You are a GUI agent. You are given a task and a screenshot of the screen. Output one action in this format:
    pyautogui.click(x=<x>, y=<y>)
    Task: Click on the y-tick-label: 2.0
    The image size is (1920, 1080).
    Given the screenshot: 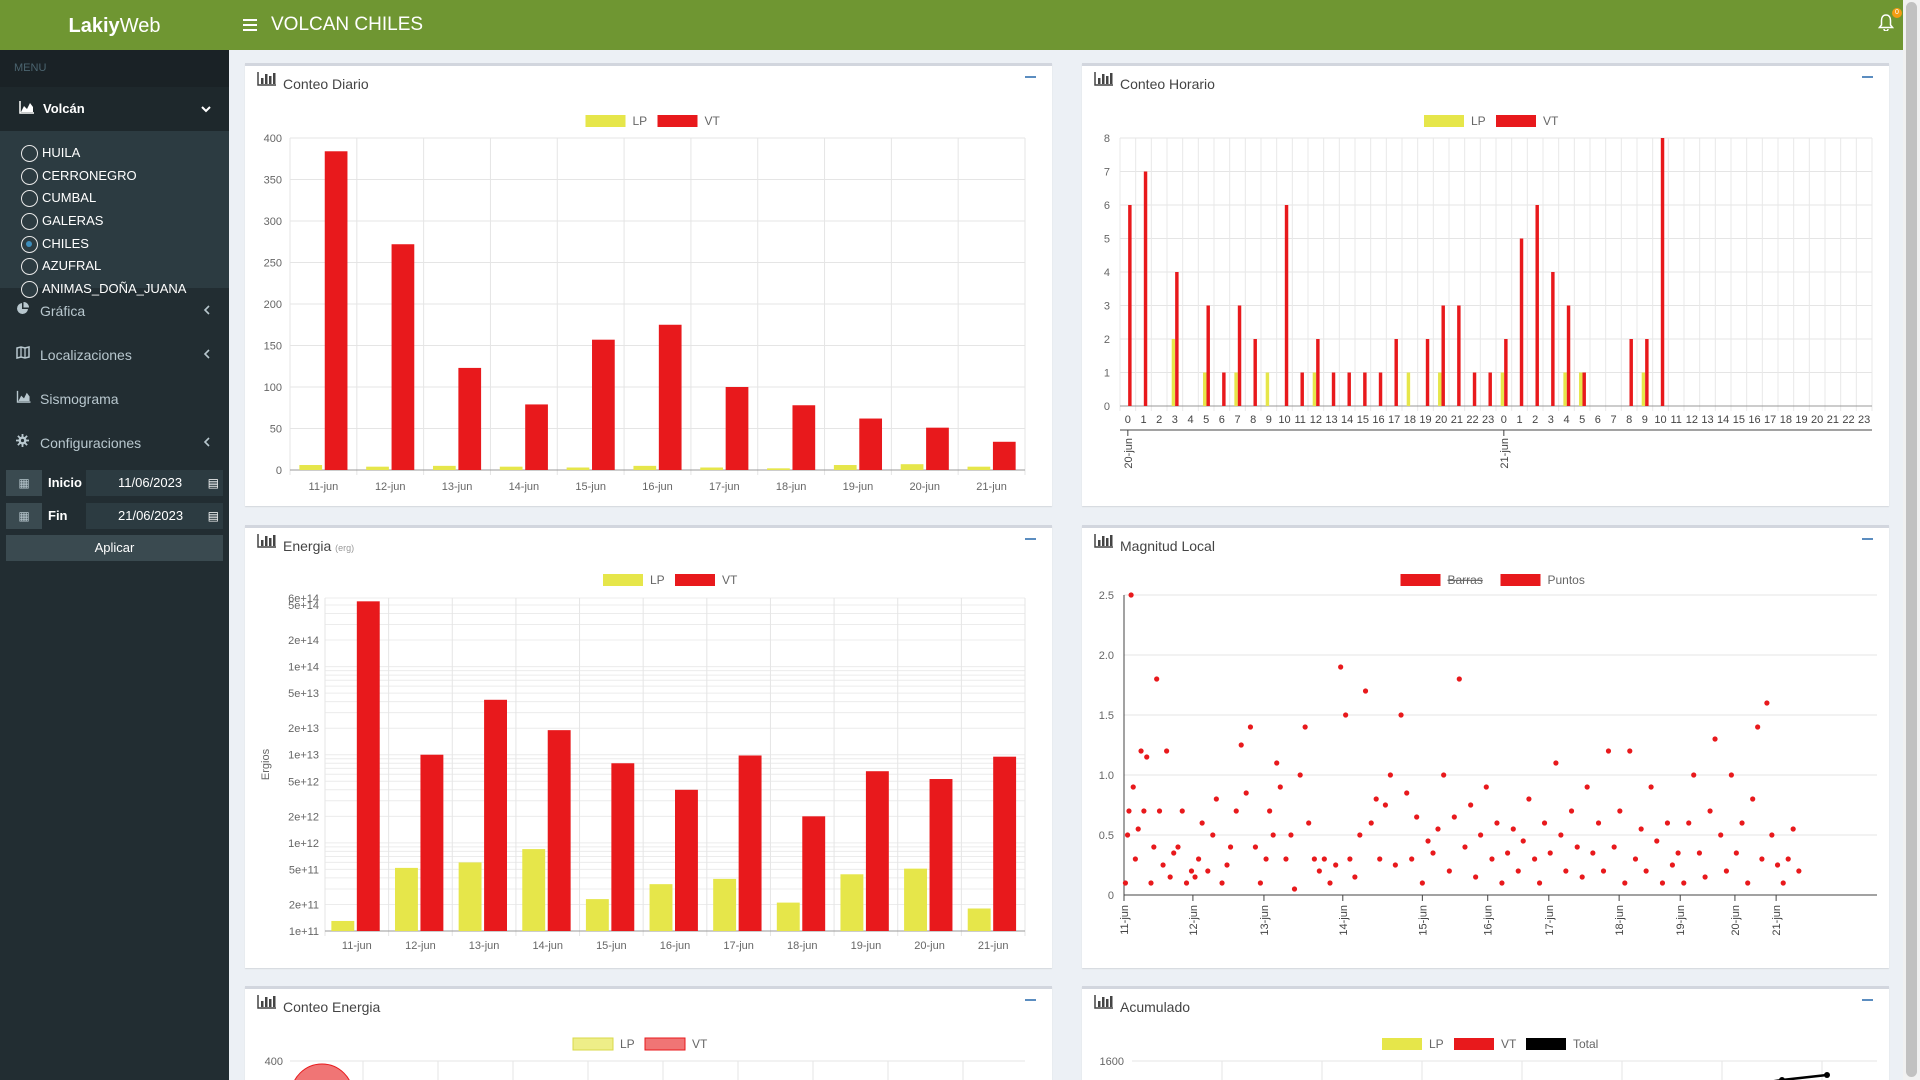 What is the action you would take?
    pyautogui.click(x=1106, y=656)
    